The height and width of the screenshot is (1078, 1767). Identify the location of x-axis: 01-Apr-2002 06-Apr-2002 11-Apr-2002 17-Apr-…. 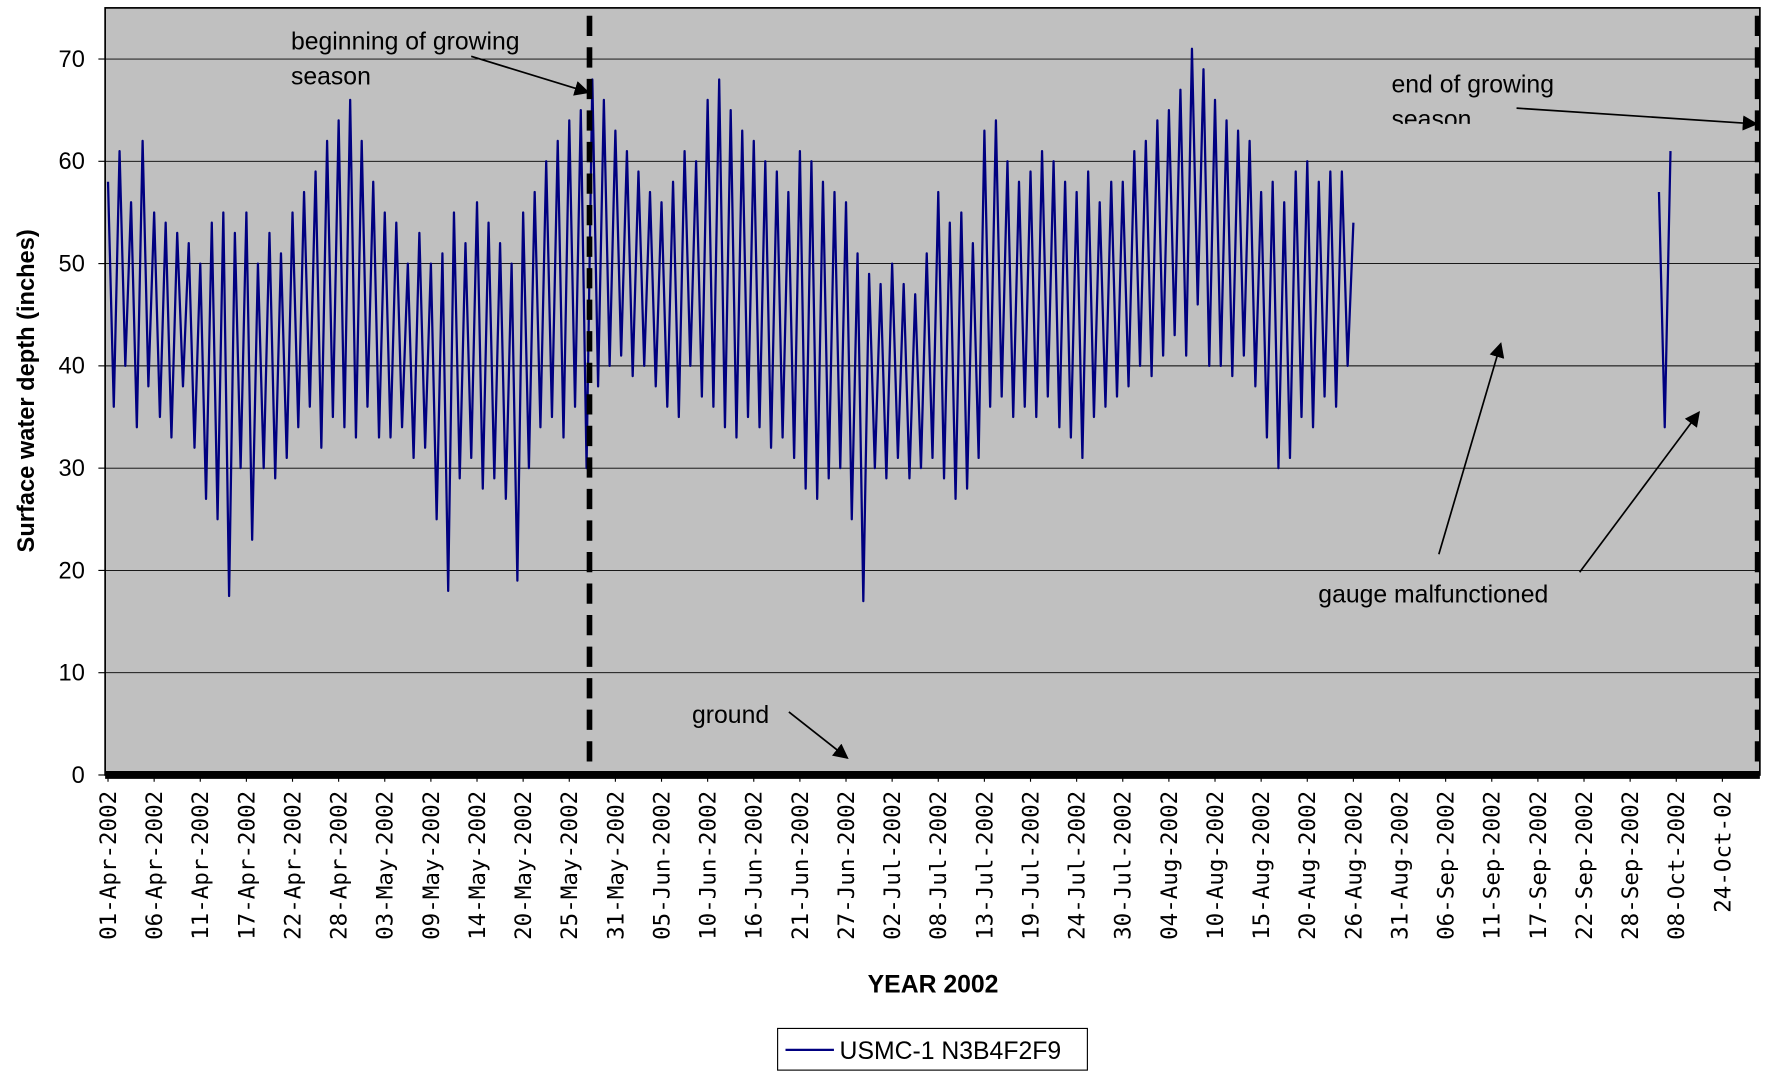
(916, 857).